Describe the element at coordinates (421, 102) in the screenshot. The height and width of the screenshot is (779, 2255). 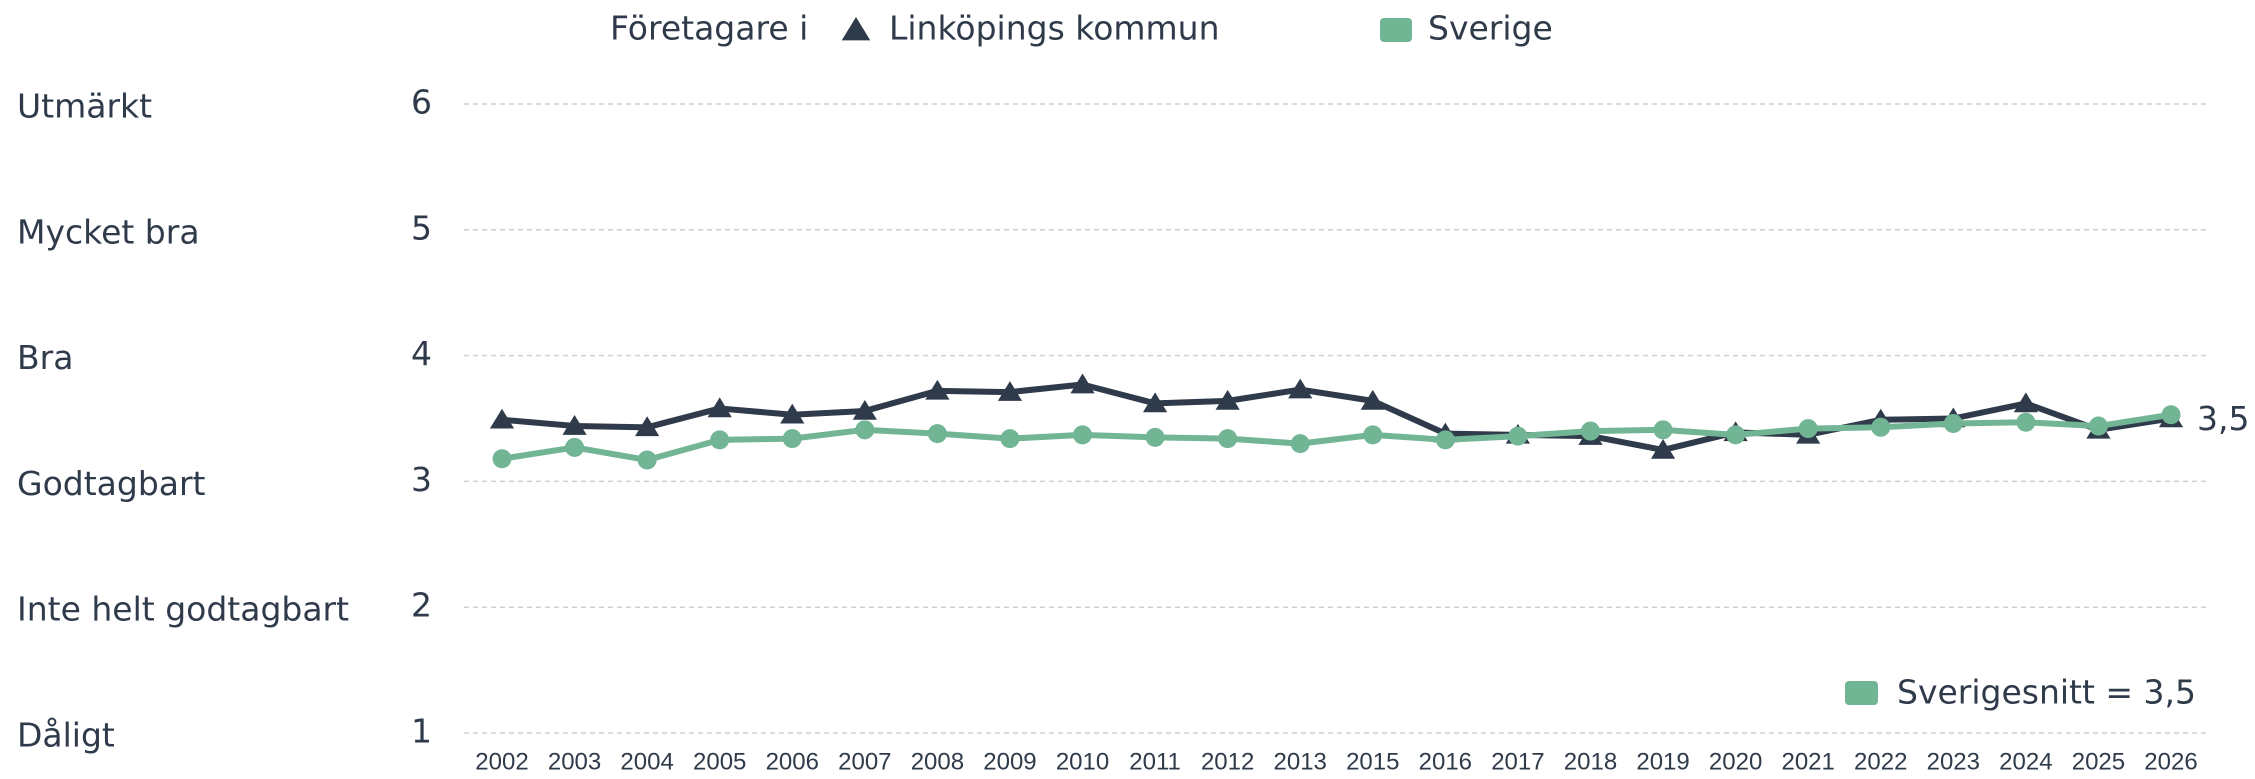
I see `y-tick-label: 6` at that location.